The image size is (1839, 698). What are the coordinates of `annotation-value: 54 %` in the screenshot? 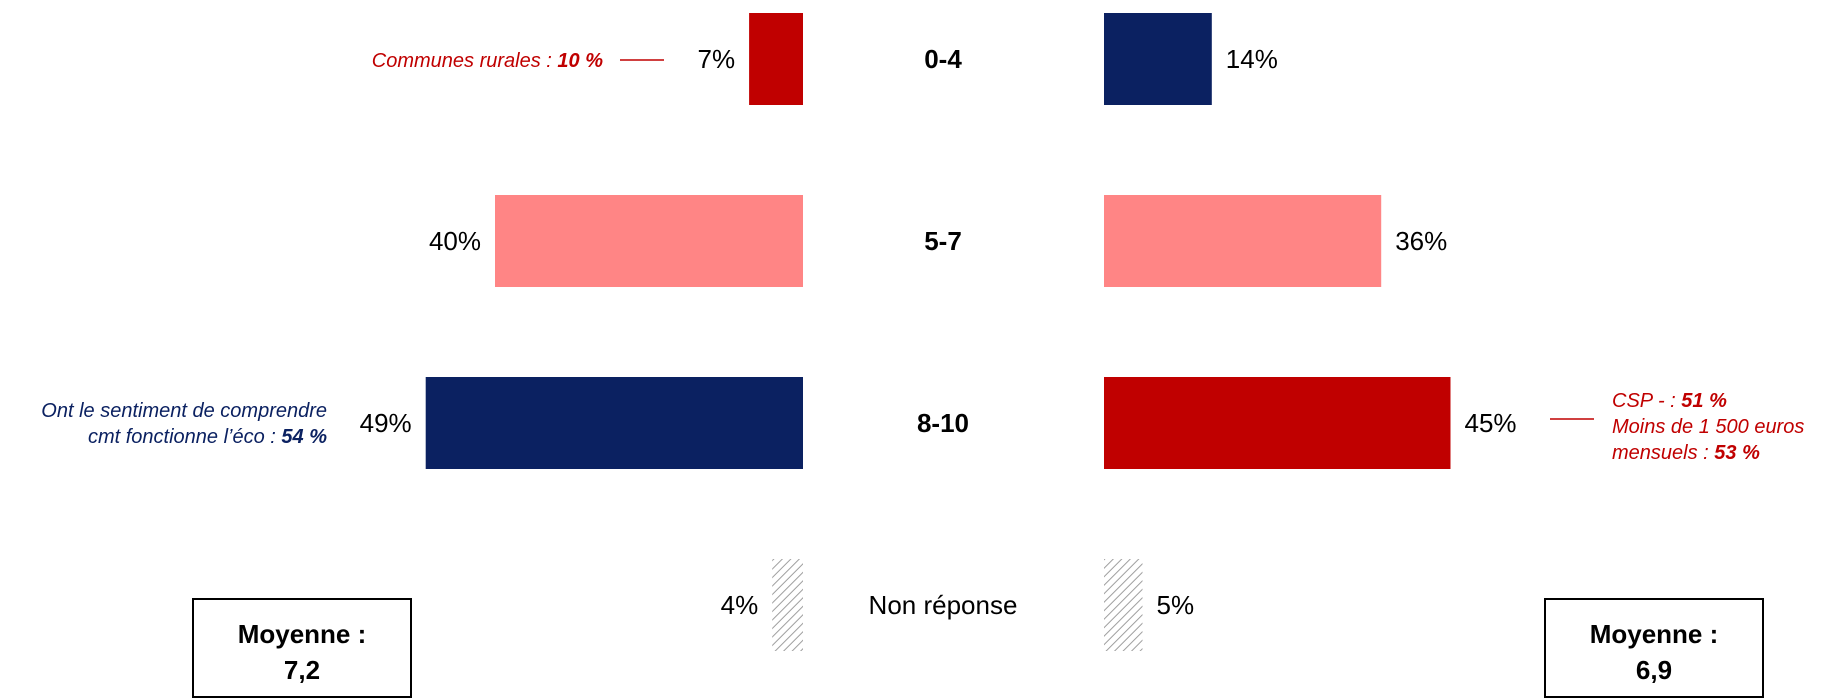 It's located at (304, 437).